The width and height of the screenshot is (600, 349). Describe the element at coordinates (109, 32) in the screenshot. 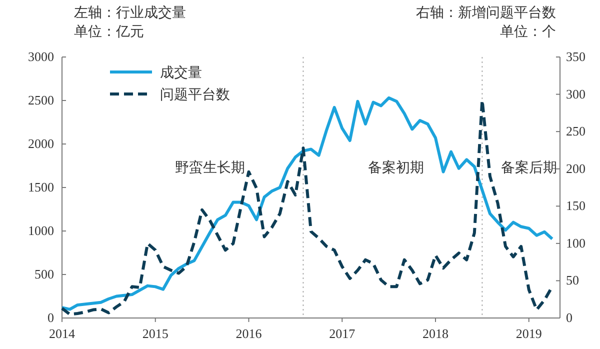

I see `text: 单位：亿元` at that location.